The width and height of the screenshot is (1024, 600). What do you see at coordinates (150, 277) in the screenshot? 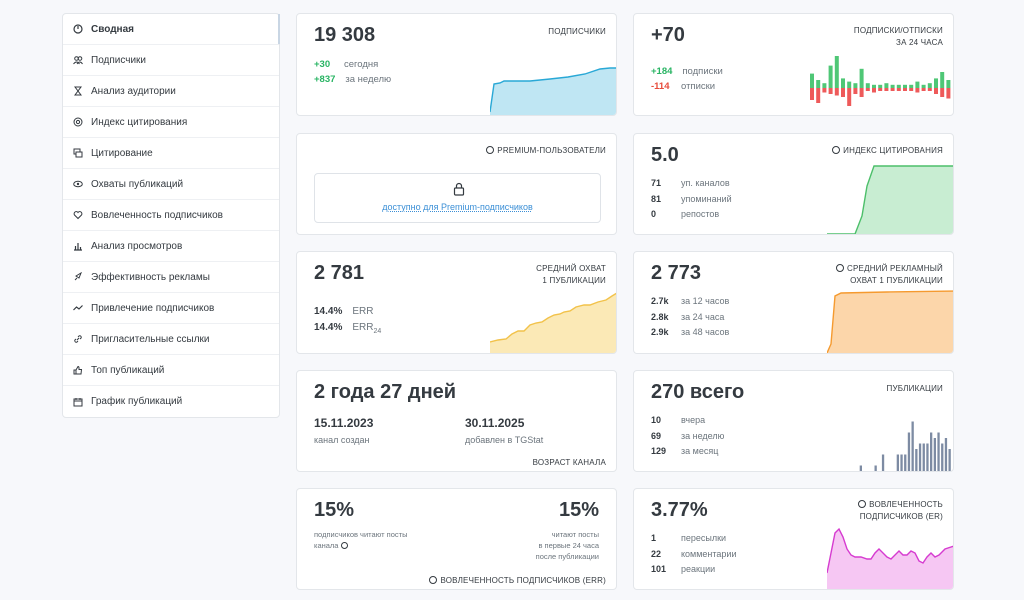
I see `sidebar-item-label: Эффективность рекламы` at bounding box center [150, 277].